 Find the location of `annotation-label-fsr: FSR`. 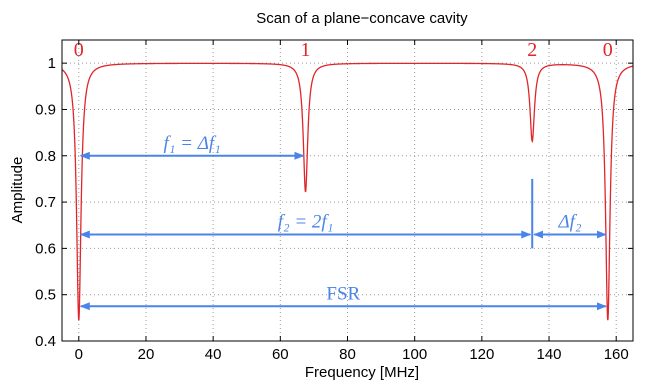

annotation-label-fsr: FSR is located at coordinates (343, 293).